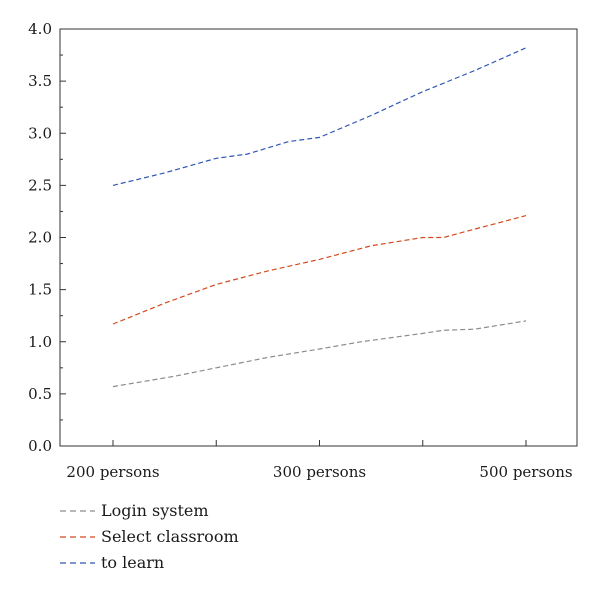 This screenshot has height=592, width=600. Describe the element at coordinates (40, 394) in the screenshot. I see `y-tick-label: 0.5` at that location.